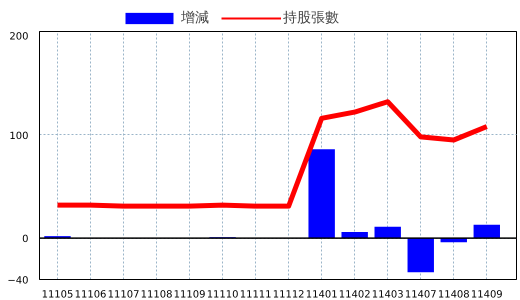 The width and height of the screenshot is (520, 300). Describe the element at coordinates (311, 18) in the screenshot. I see `legend-label: 持股張數` at that location.